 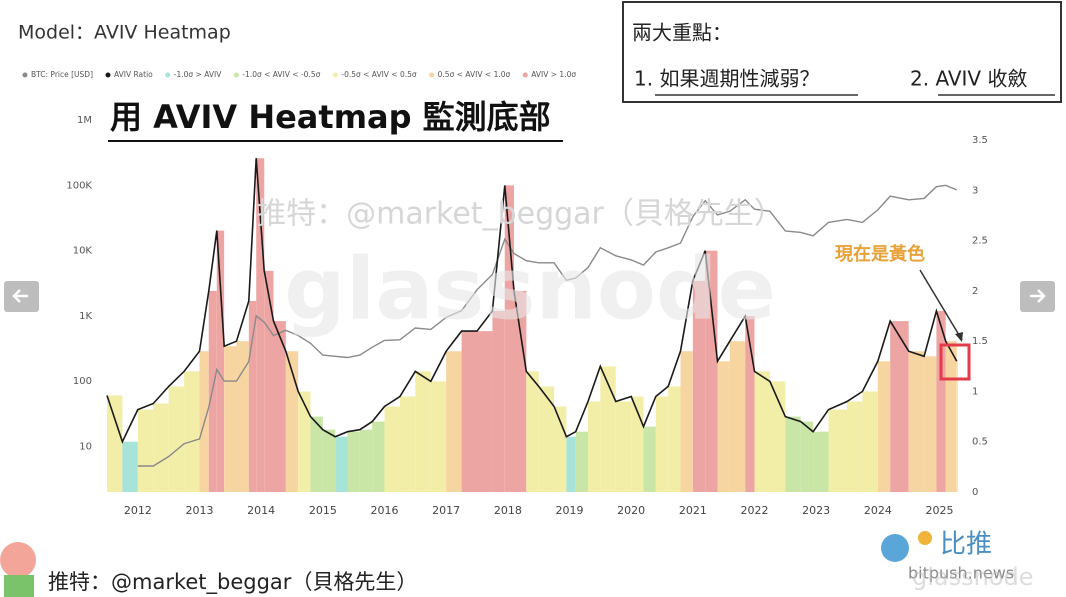 I want to click on prev-icon, so click(x=20, y=296).